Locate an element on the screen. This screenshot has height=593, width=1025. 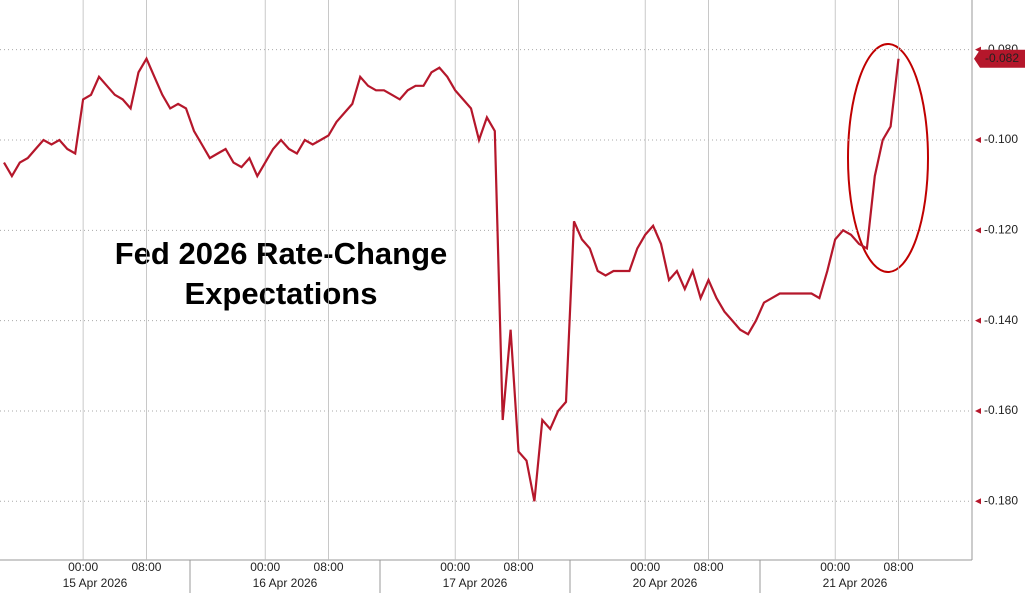
last-value-box is located at coordinates (999, 58).